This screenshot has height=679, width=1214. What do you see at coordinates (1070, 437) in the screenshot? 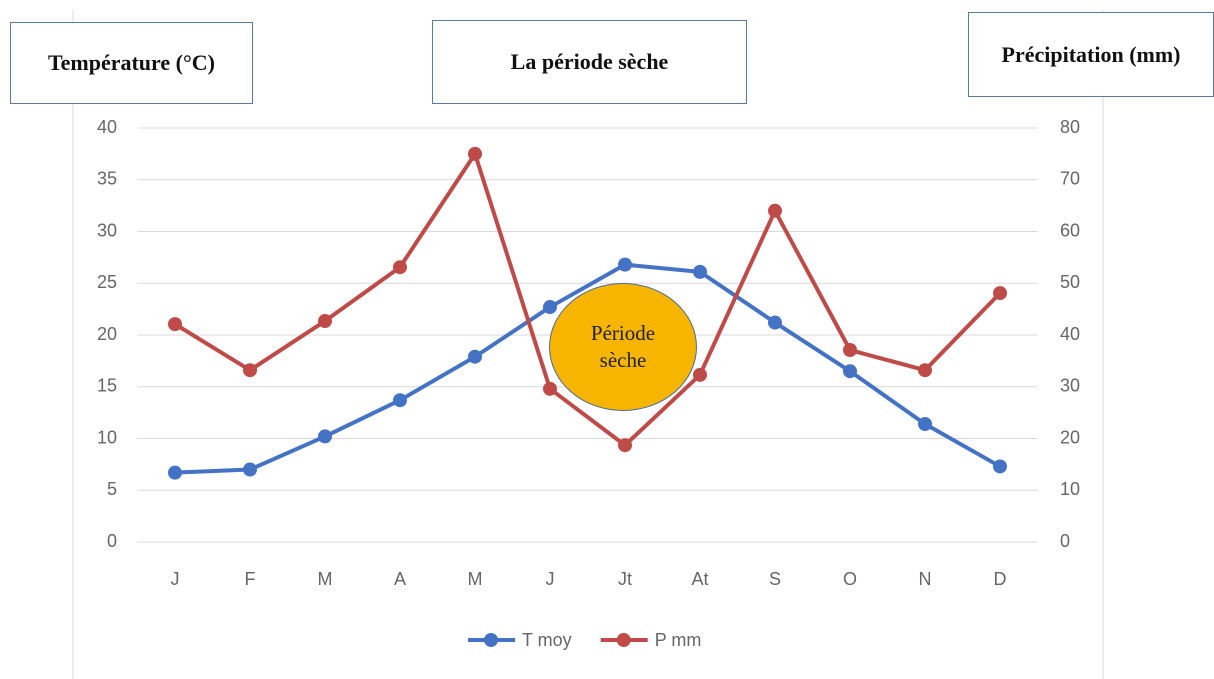
I see `y2-tick-label: 20` at bounding box center [1070, 437].